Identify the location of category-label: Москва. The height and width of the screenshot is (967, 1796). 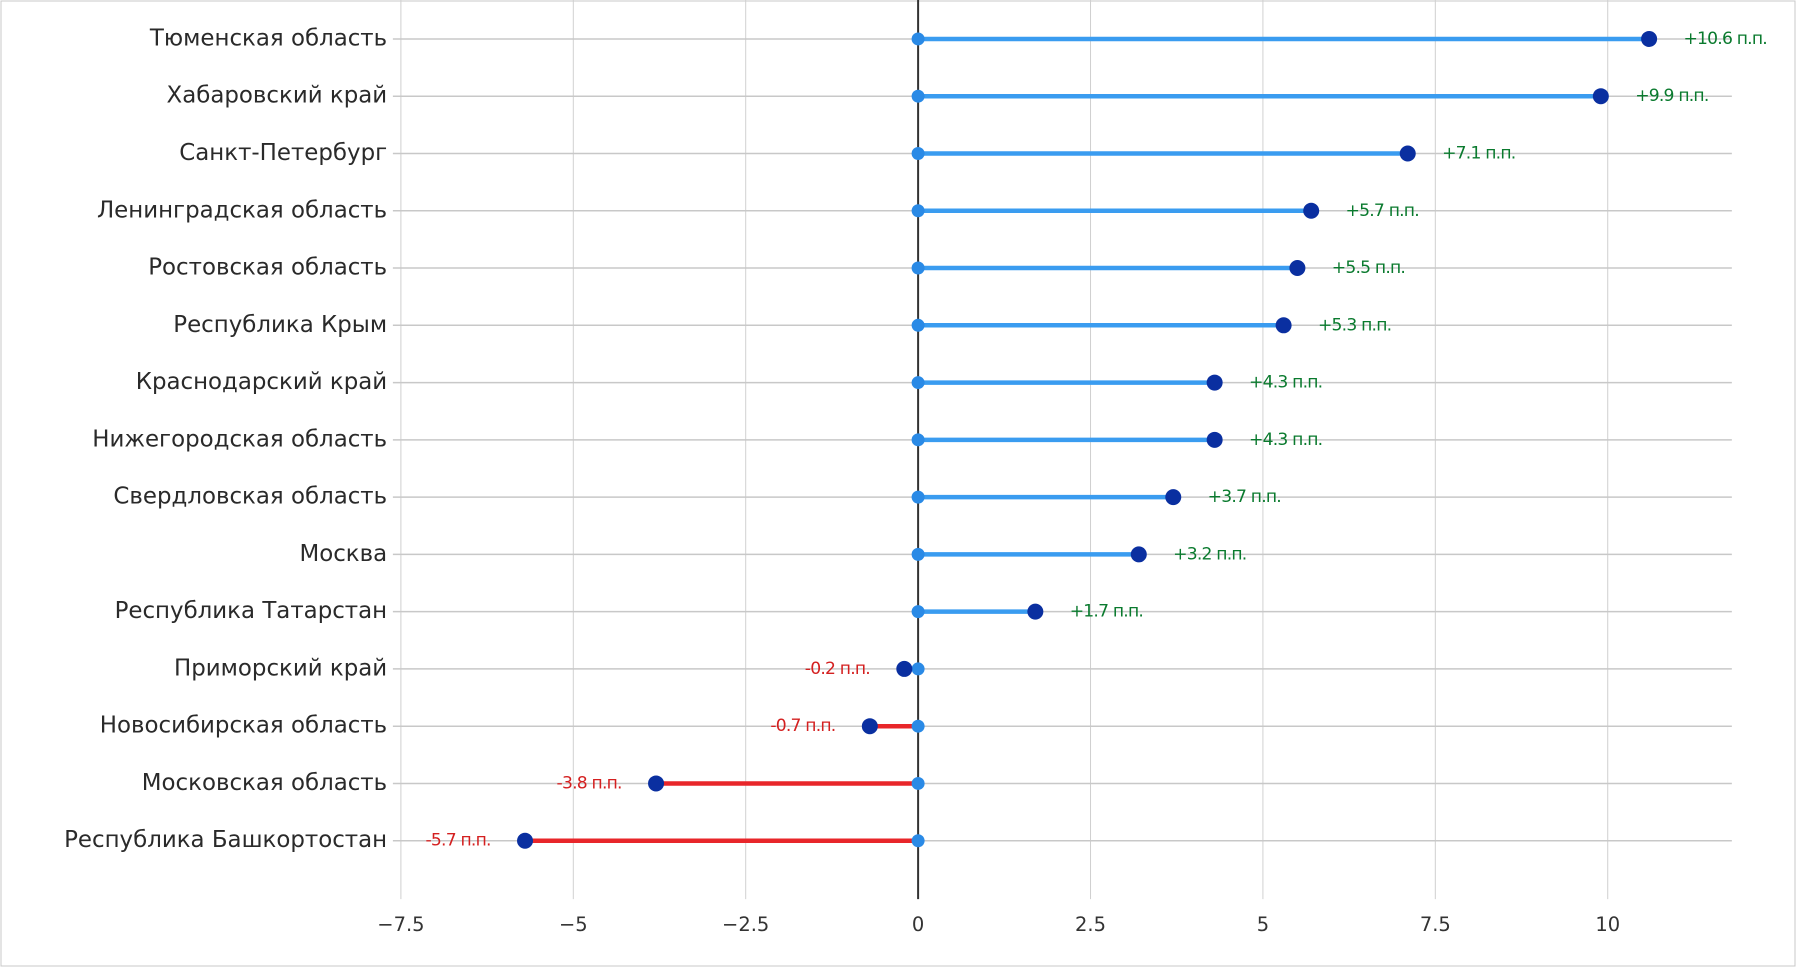
(343, 554).